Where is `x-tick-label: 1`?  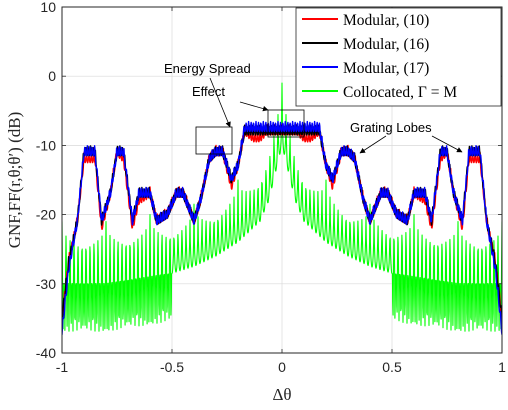
x-tick-label: 1 is located at coordinates (502, 367).